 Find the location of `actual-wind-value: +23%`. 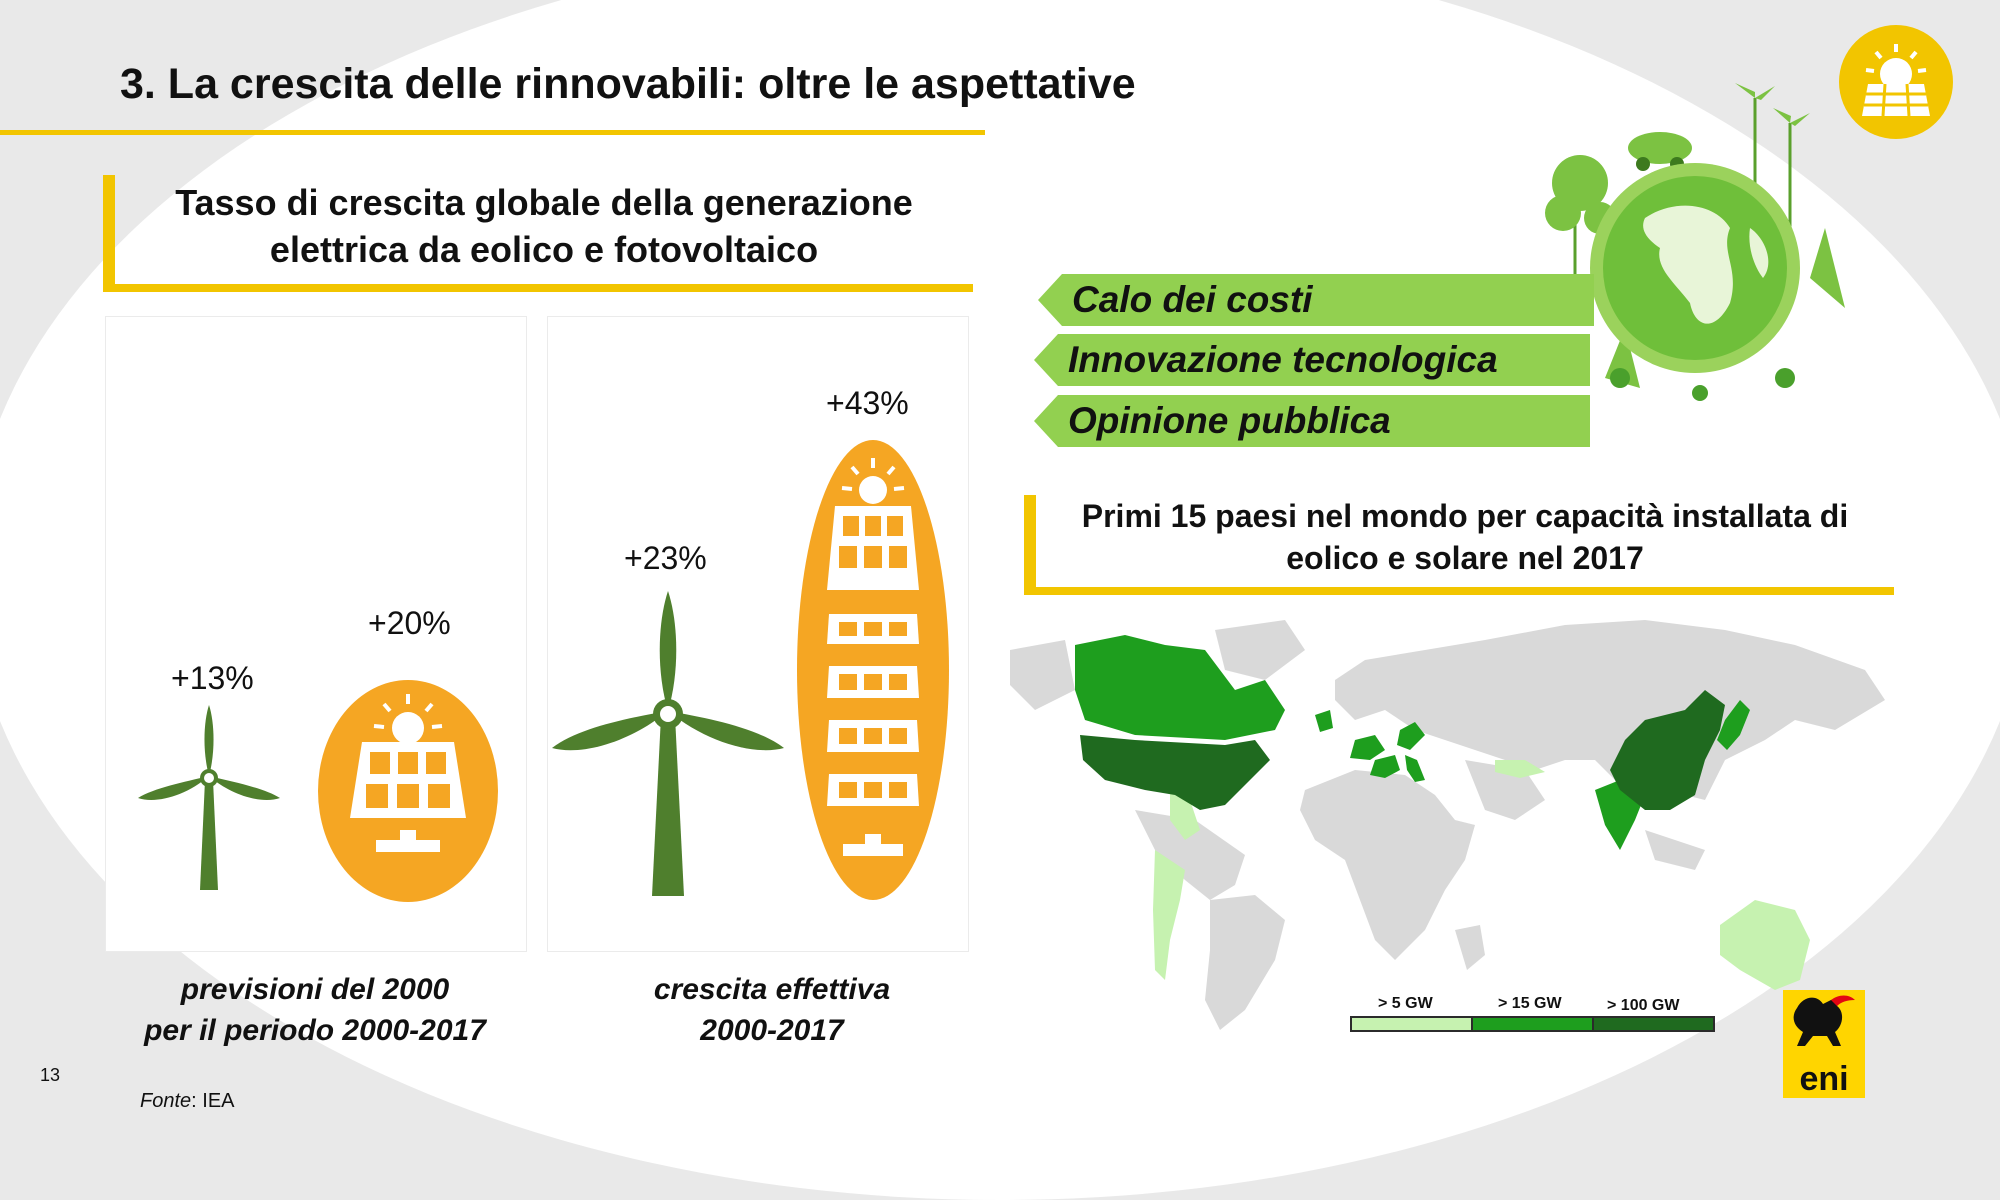

actual-wind-value: +23% is located at coordinates (665, 558).